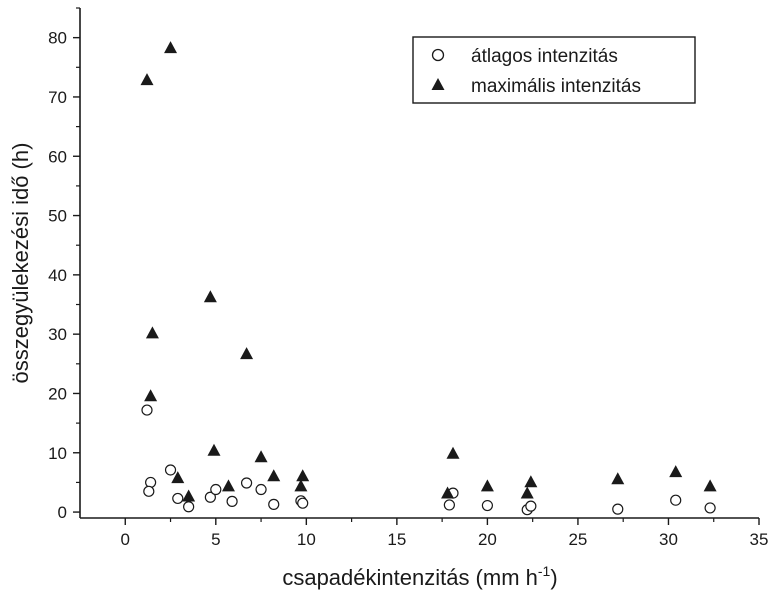 Image resolution: width=769 pixels, height=594 pixels. Describe the element at coordinates (487, 539) in the screenshot. I see `x-tick-label: 20` at that location.